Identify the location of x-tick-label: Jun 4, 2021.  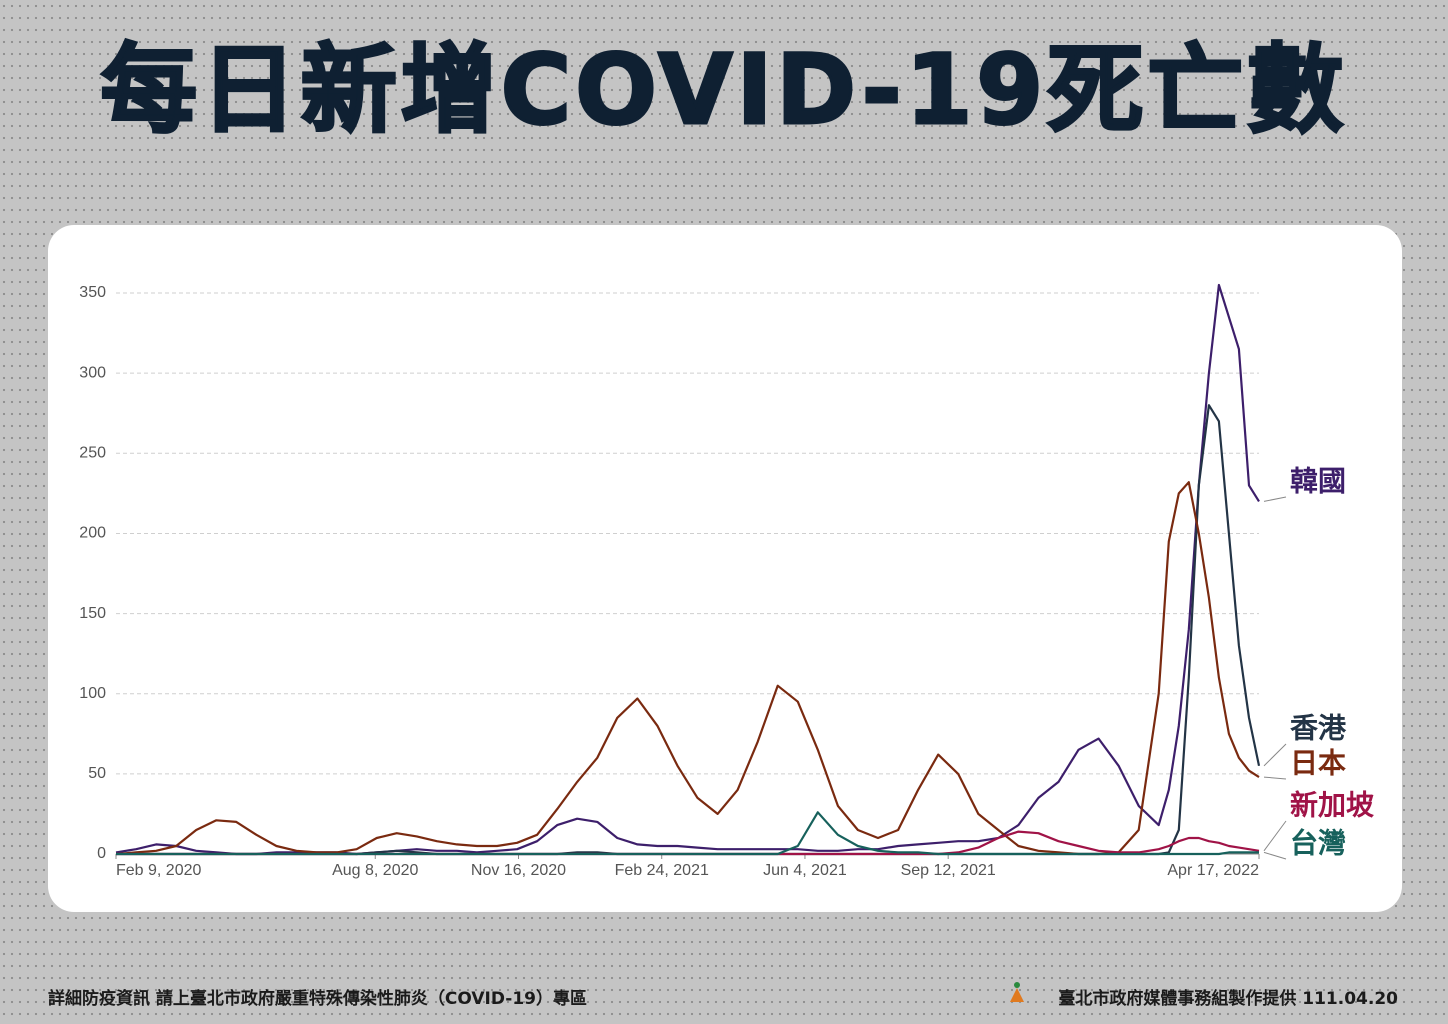
(805, 870).